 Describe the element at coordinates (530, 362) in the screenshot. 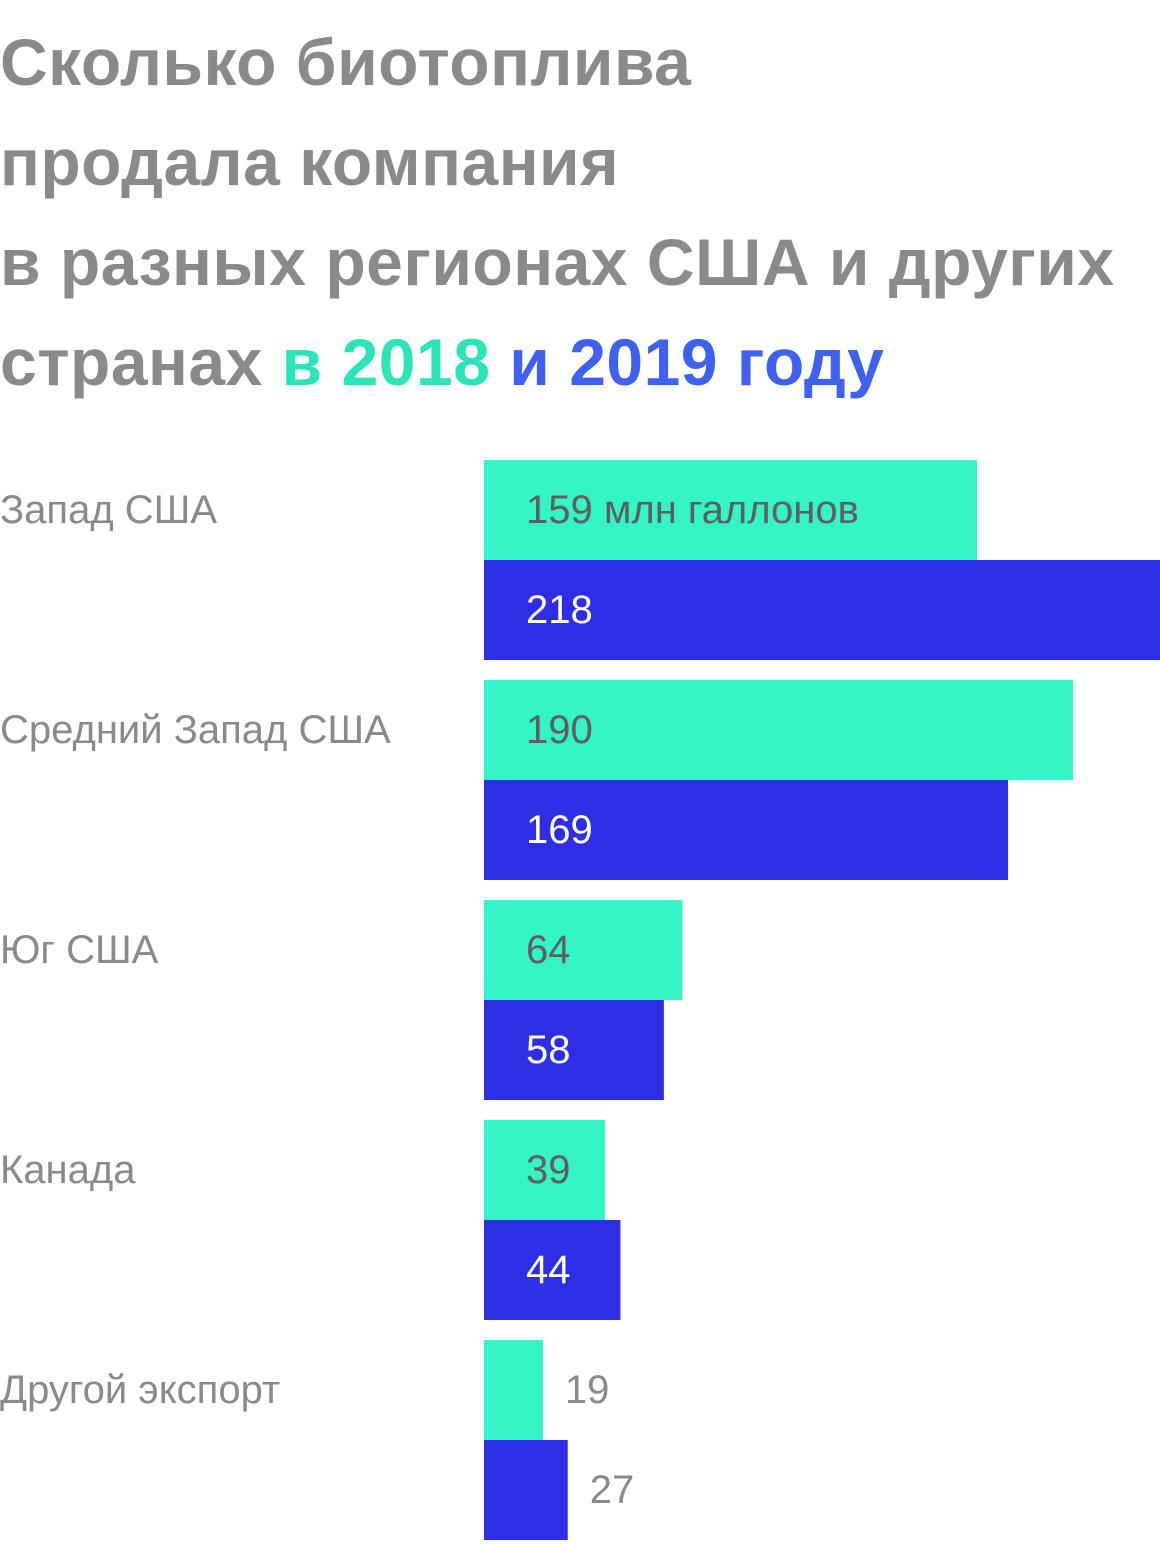

I see `title-and: и` at that location.